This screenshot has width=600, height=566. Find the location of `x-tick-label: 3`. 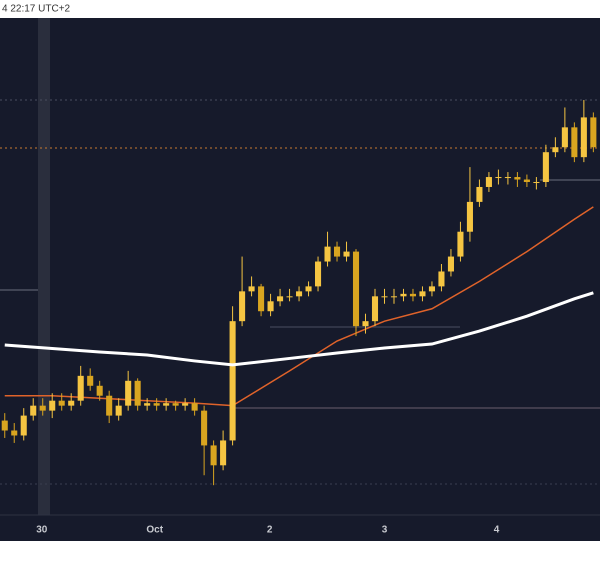

x-tick-label: 3 is located at coordinates (385, 530).